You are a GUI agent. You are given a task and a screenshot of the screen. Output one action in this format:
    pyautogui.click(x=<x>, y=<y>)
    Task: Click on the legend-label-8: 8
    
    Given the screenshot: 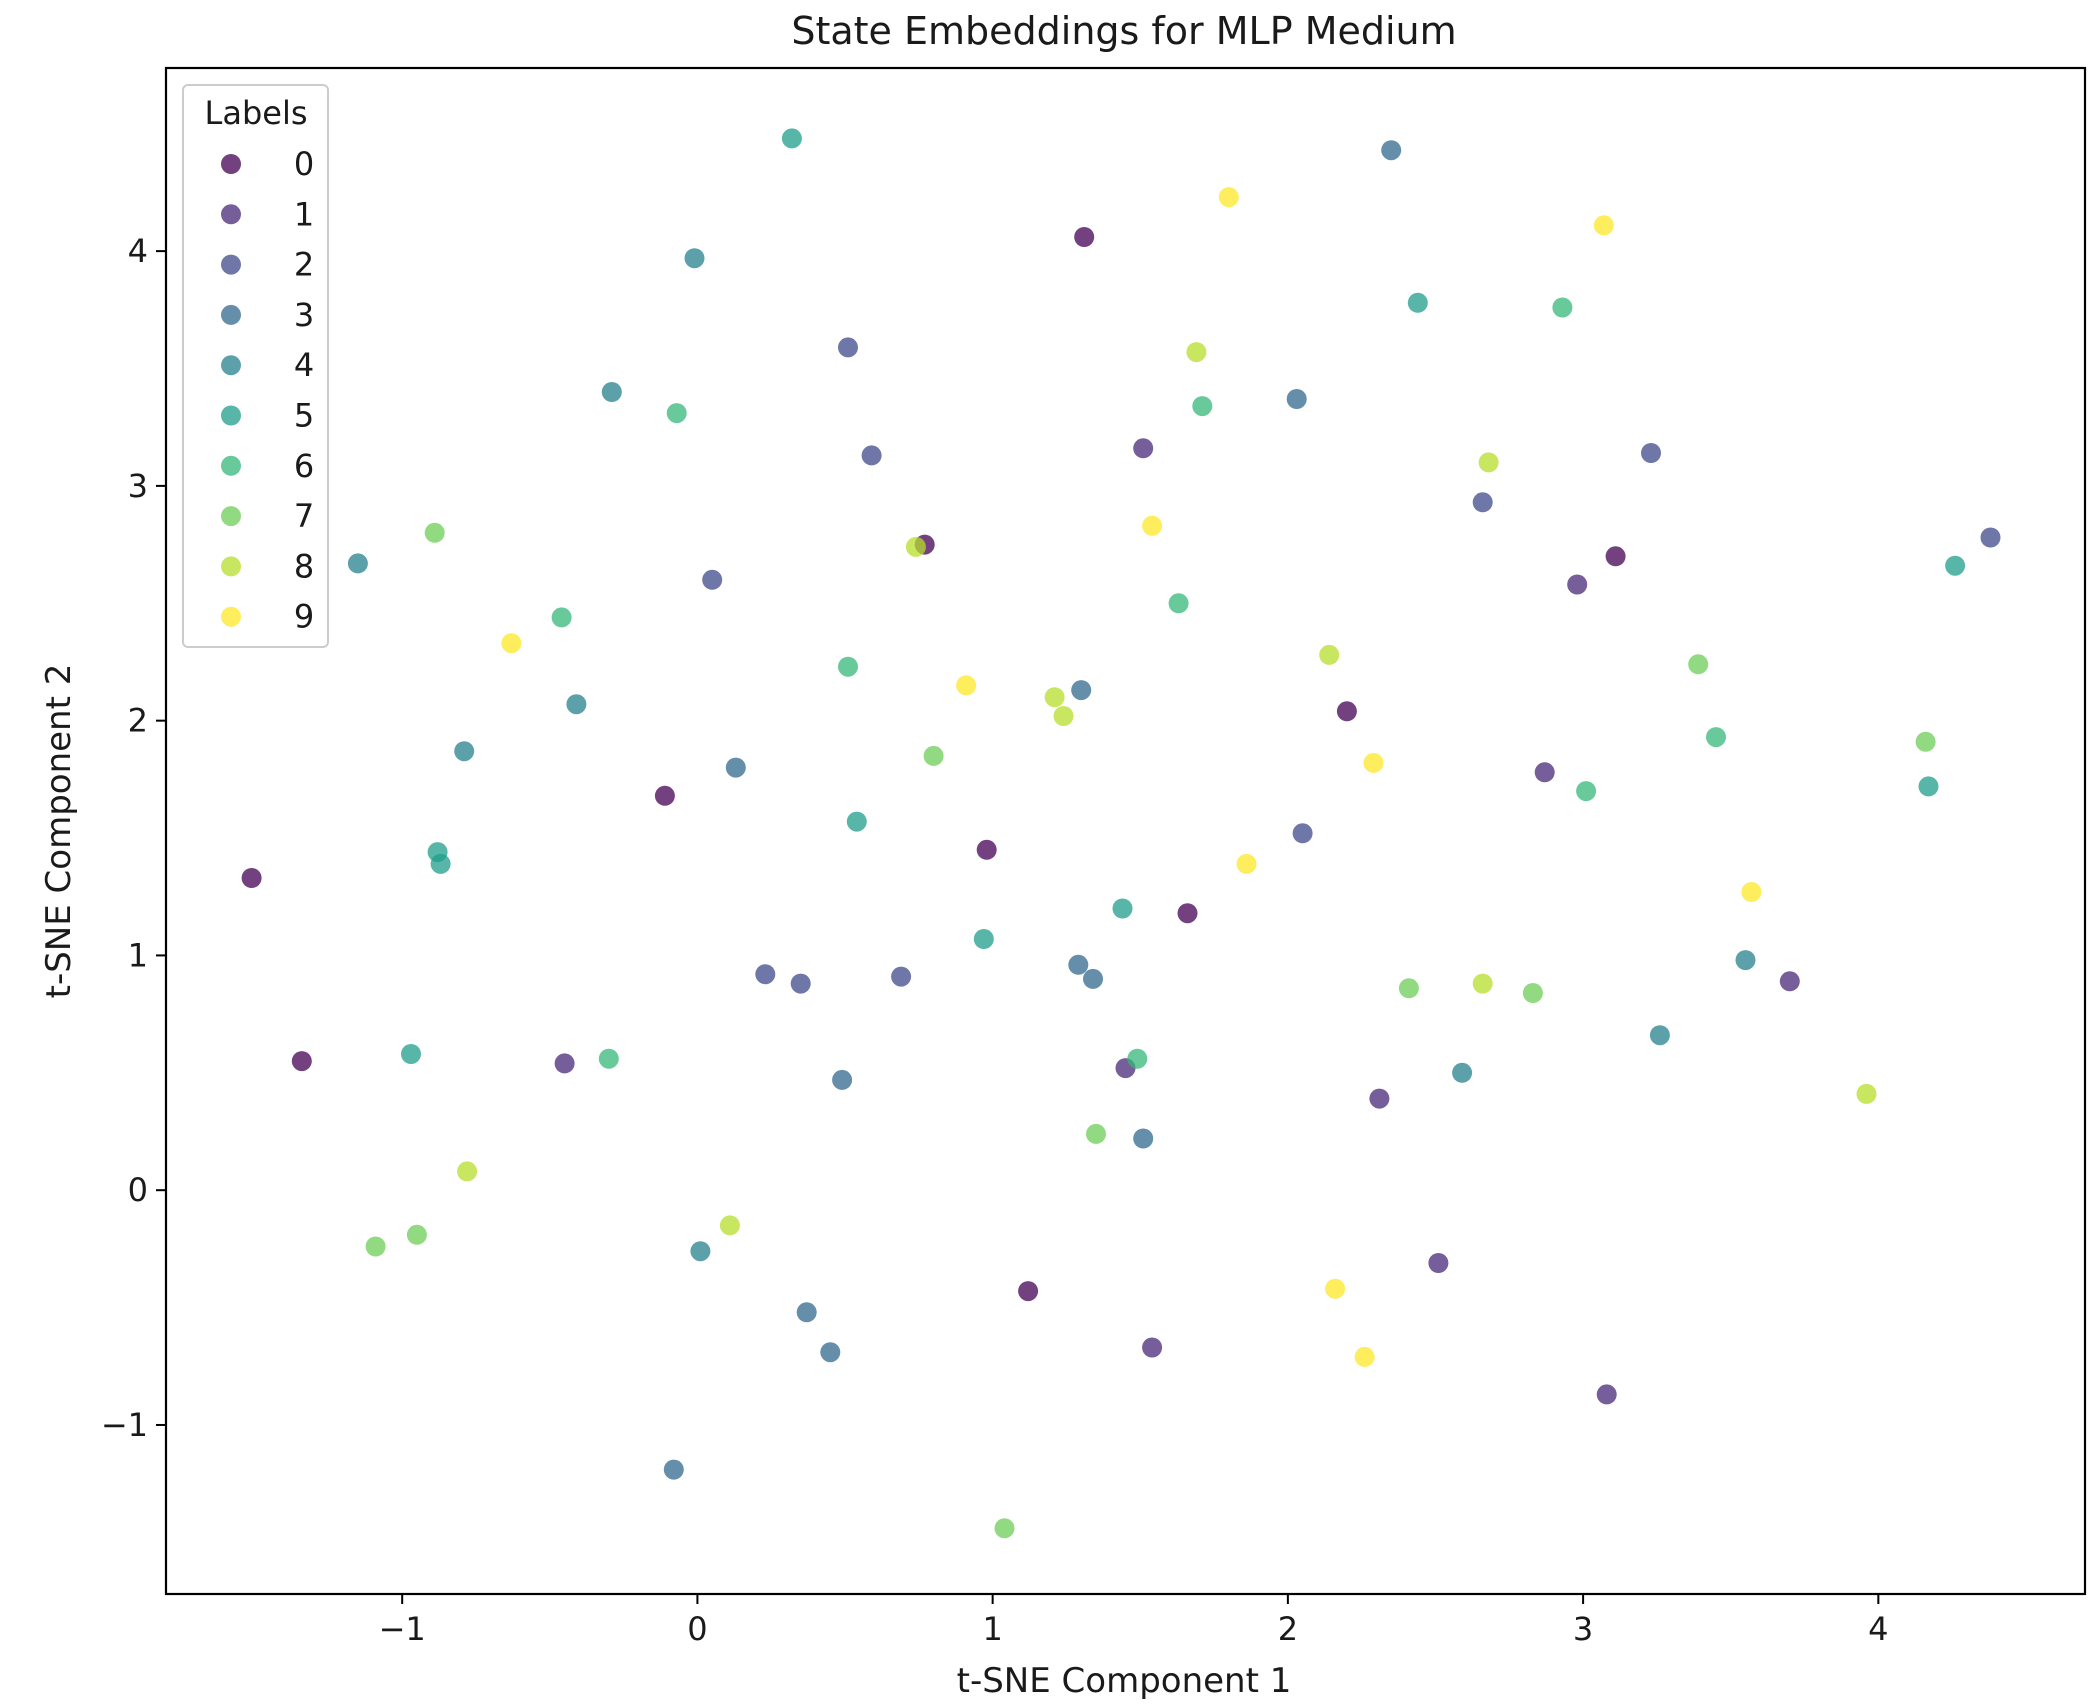 What is the action you would take?
    pyautogui.click(x=304, y=566)
    